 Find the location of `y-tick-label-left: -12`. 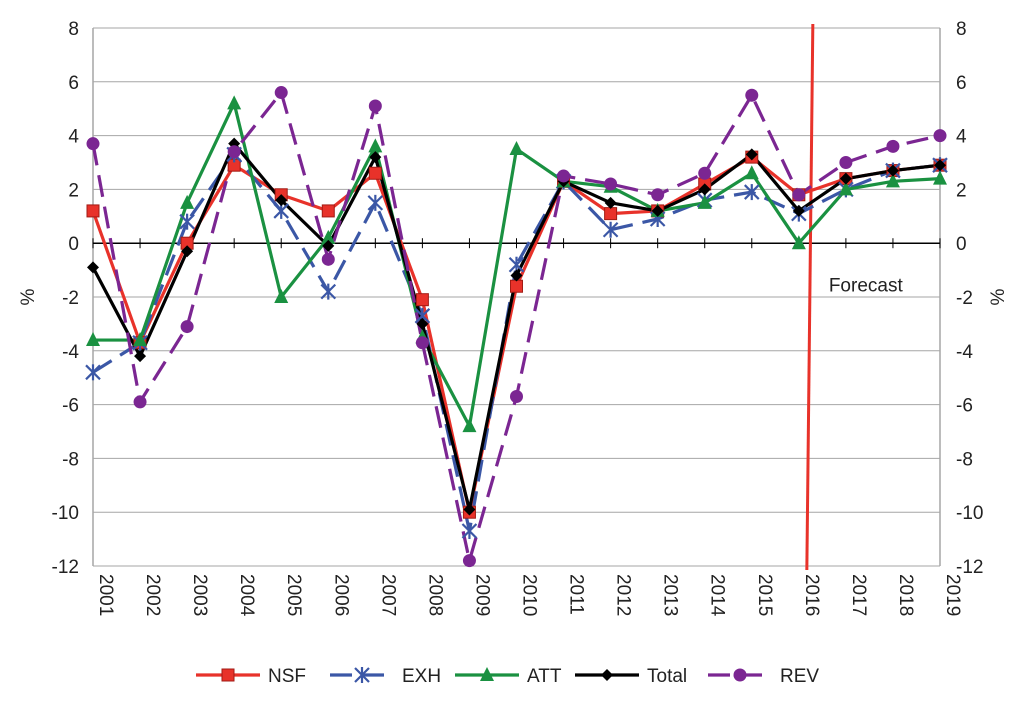

y-tick-label-left: -12 is located at coordinates (65, 567).